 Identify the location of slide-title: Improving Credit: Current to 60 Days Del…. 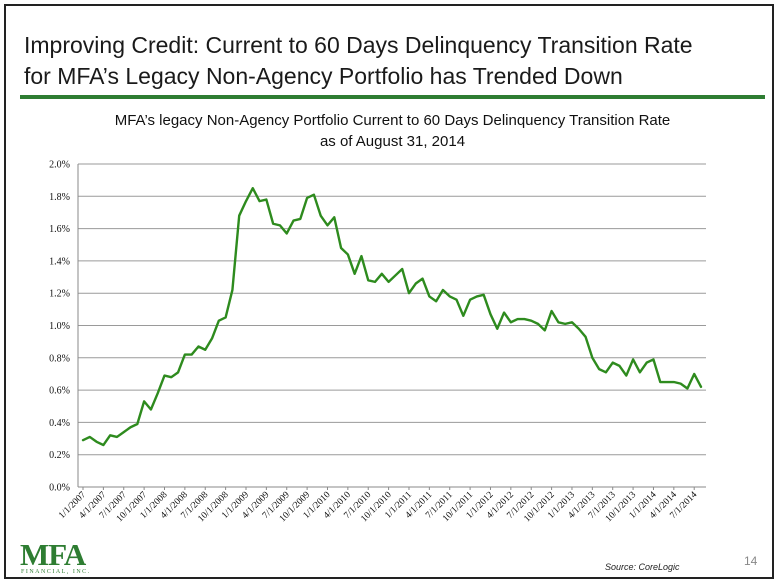
(389, 61).